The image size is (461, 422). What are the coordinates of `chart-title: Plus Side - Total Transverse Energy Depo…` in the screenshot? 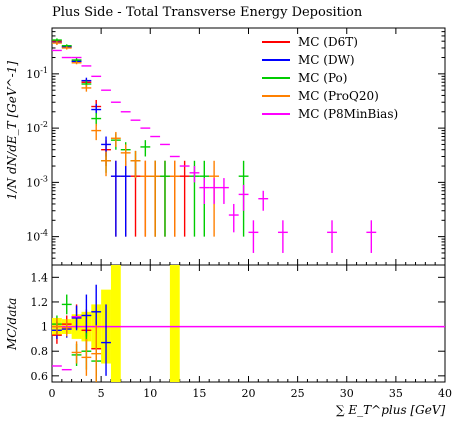 It's located at (207, 12).